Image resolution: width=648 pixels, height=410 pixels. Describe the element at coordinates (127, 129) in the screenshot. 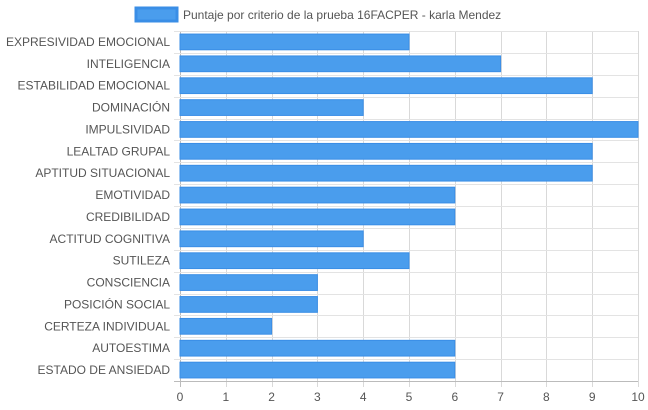

I see `category-label: IMPULSIVIDAD` at that location.